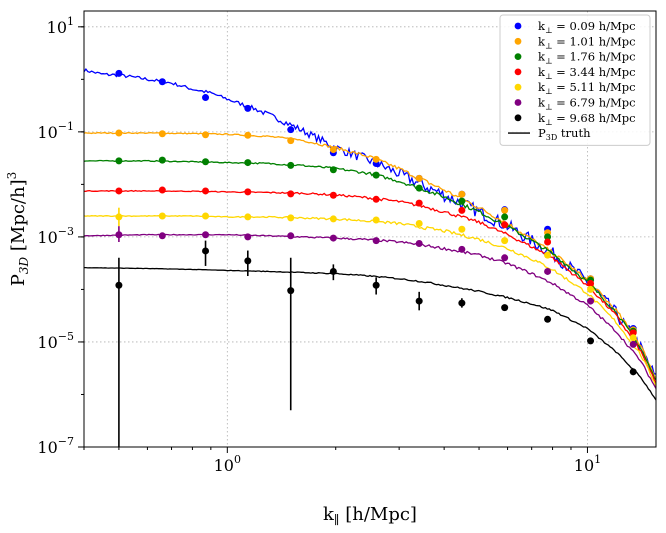 This screenshot has height=533, width=666. I want to click on y-axis-label: P3D [Mpc/h]3, so click(18, 229).